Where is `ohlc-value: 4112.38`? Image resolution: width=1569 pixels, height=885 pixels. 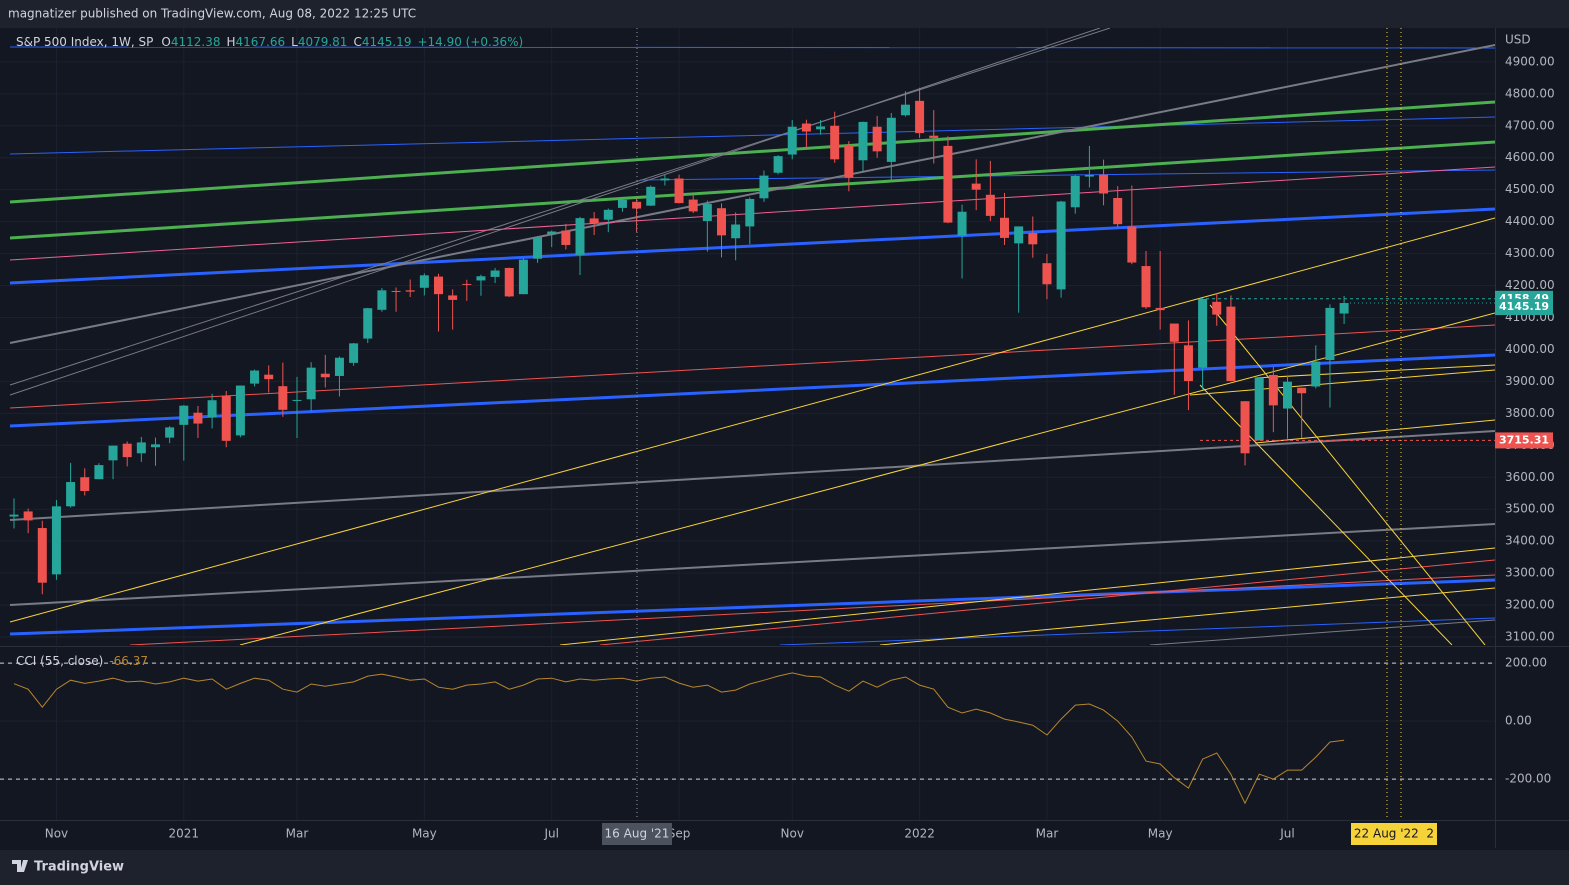
ohlc-value: 4112.38 is located at coordinates (196, 42).